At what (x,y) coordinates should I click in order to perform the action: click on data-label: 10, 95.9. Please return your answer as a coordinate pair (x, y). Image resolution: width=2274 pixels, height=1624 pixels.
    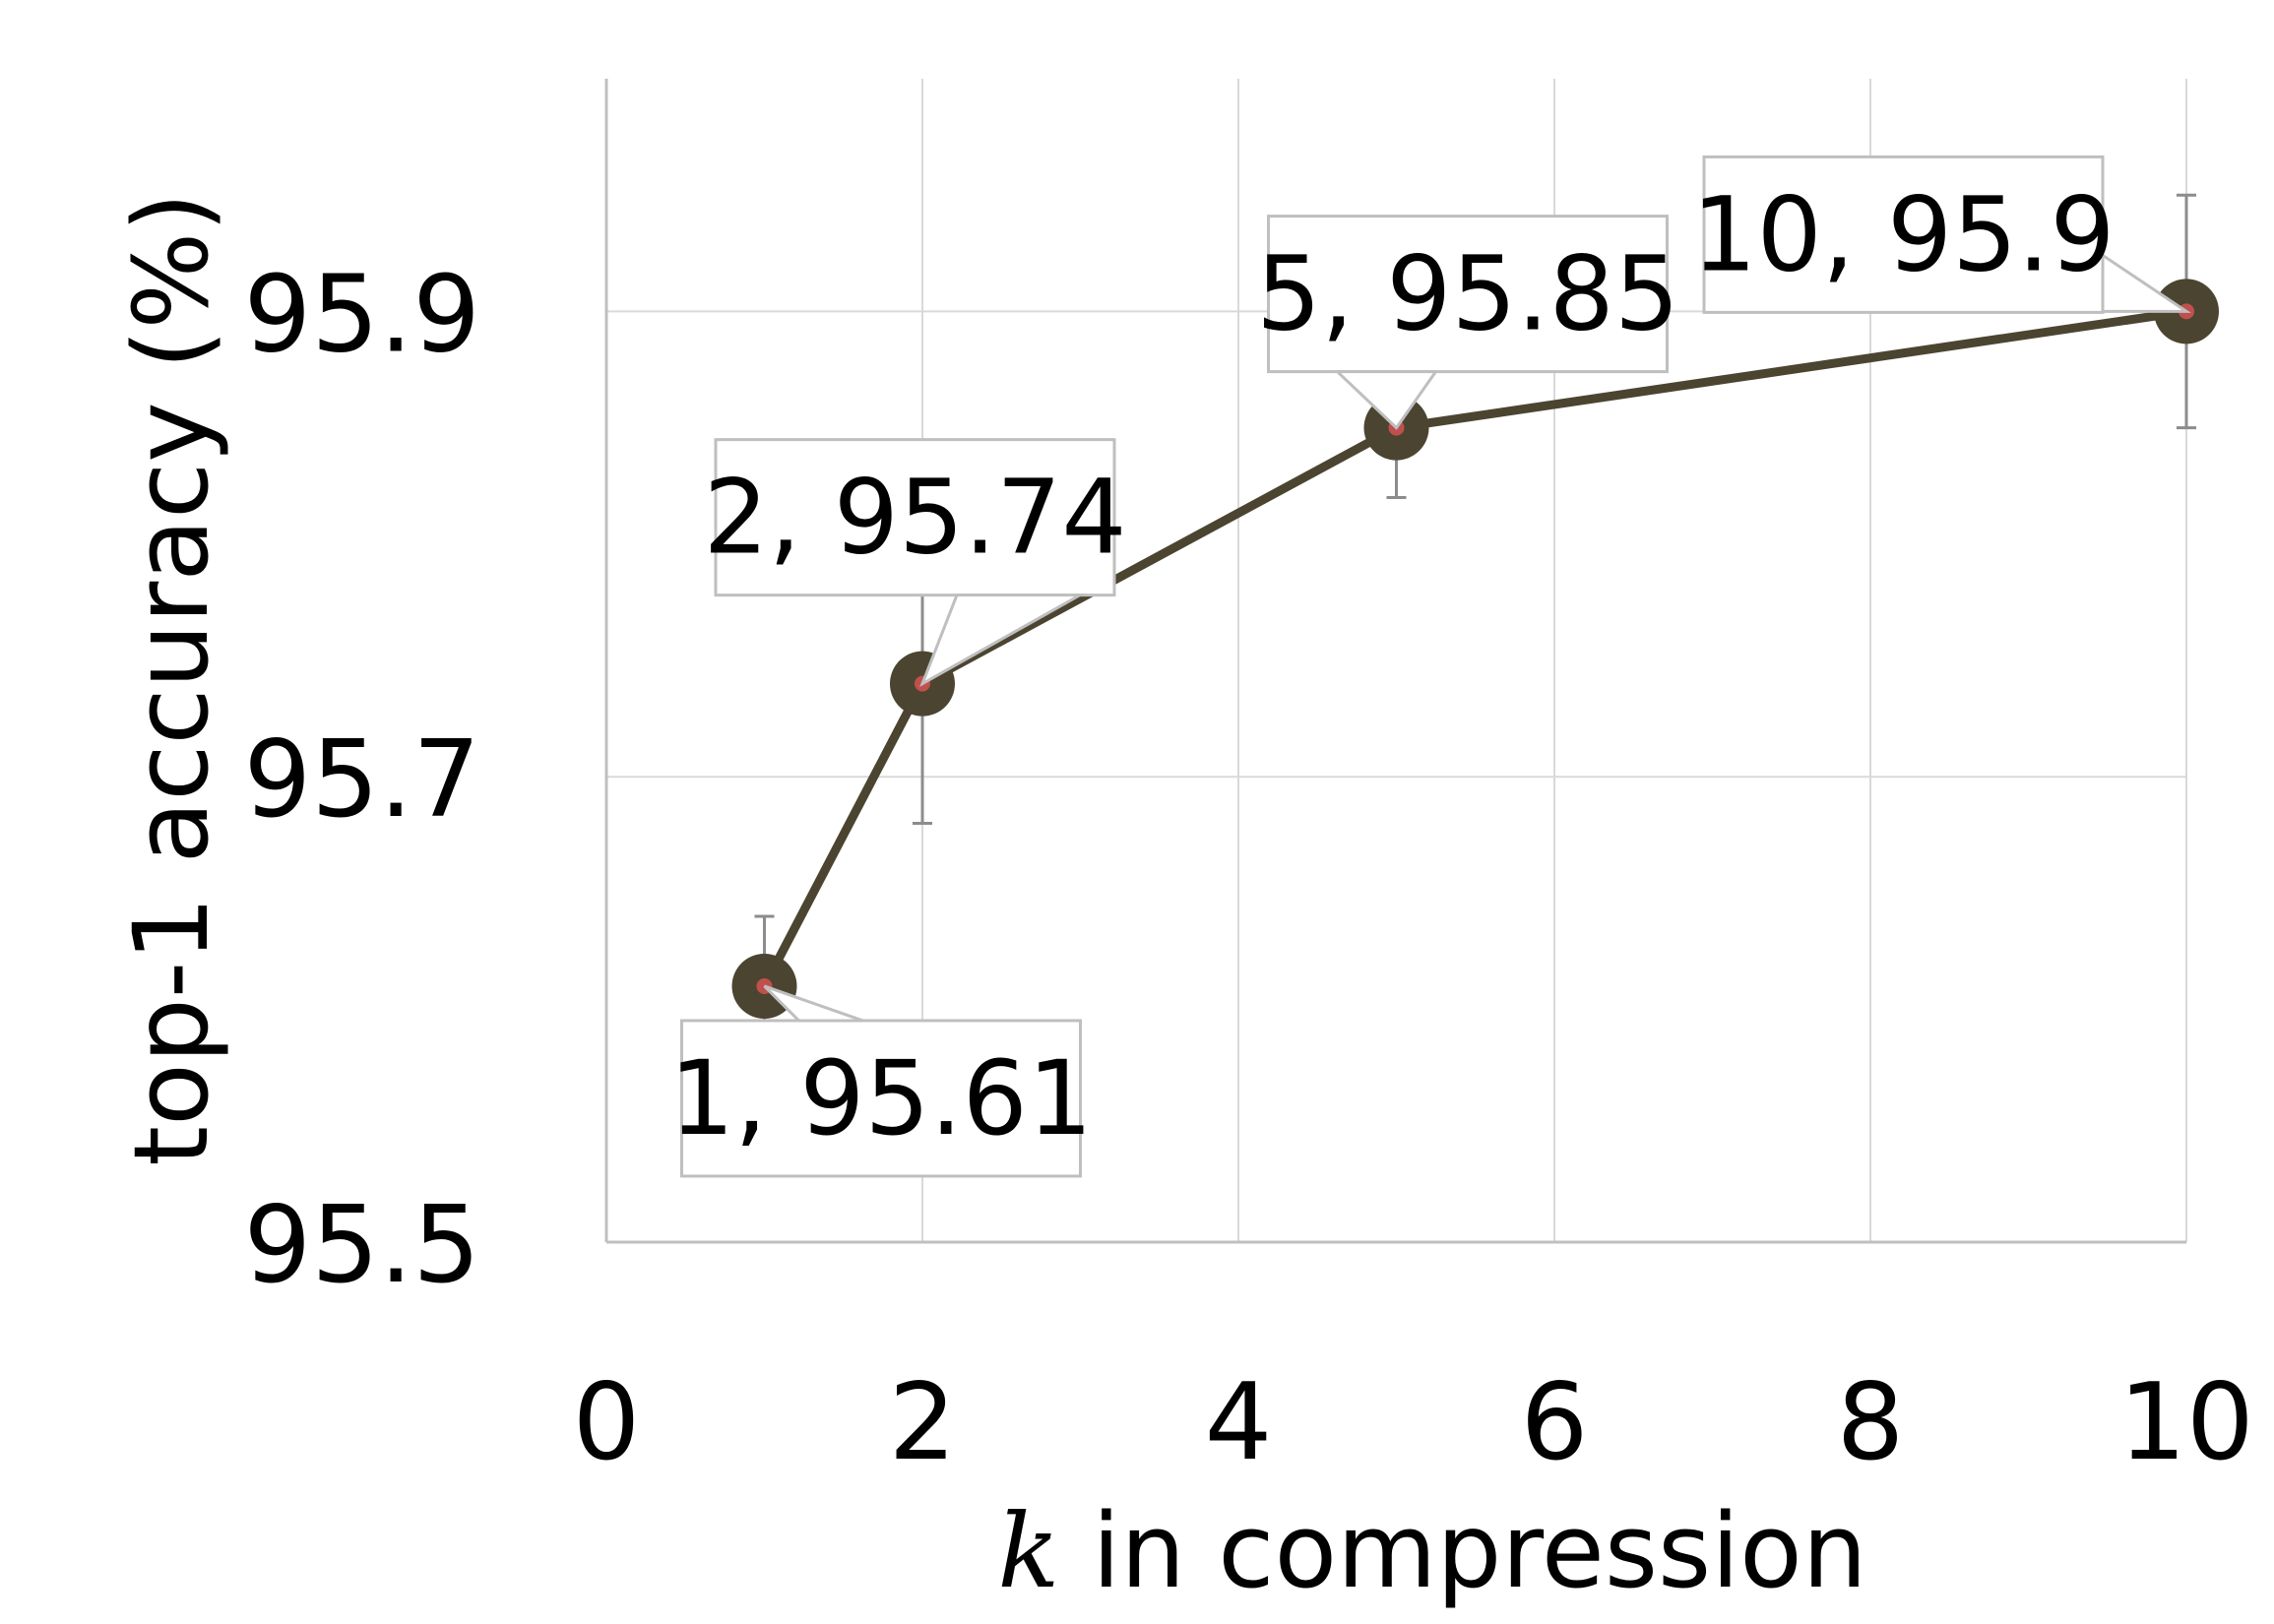
    Looking at the image, I should click on (1941, 234).